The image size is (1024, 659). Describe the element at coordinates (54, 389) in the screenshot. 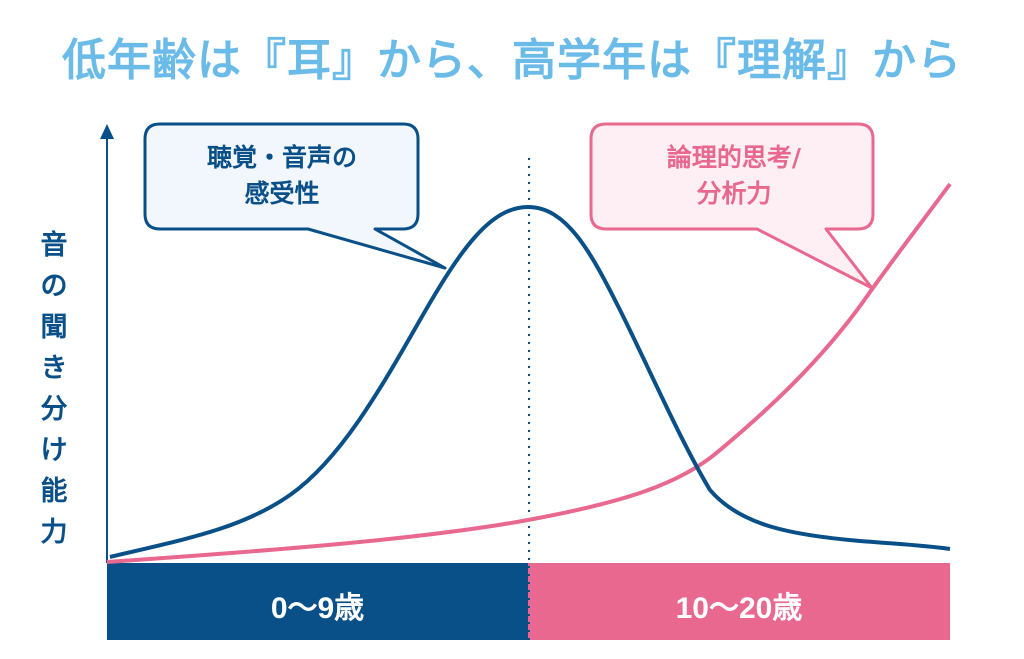

I see `y-axis-label: 音の聞き分け能力` at that location.